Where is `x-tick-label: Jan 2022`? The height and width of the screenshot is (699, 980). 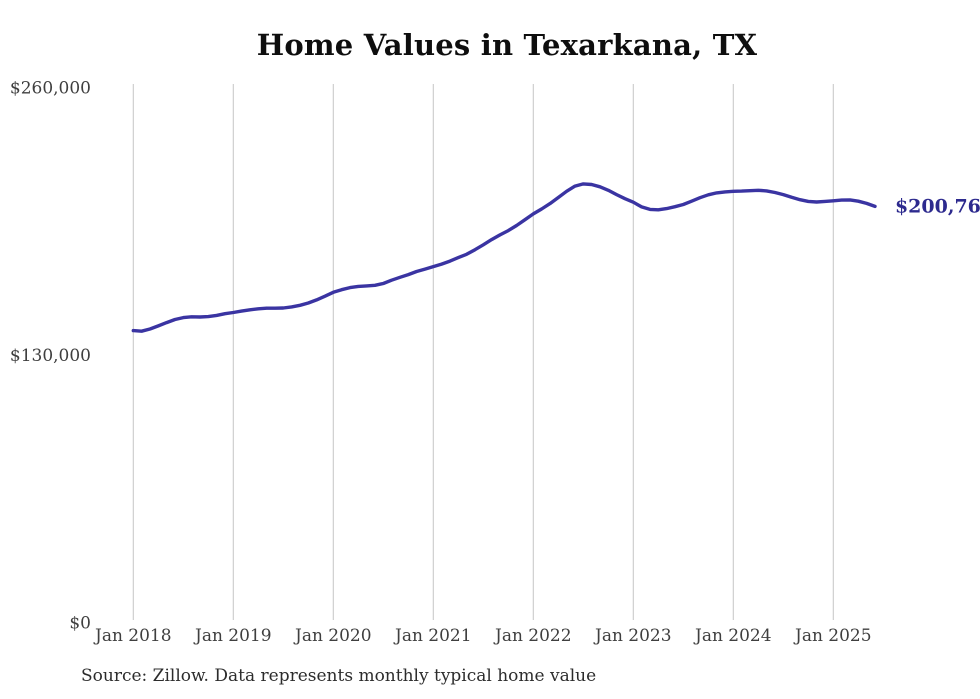
x-tick-label: Jan 2022 is located at coordinates (532, 636).